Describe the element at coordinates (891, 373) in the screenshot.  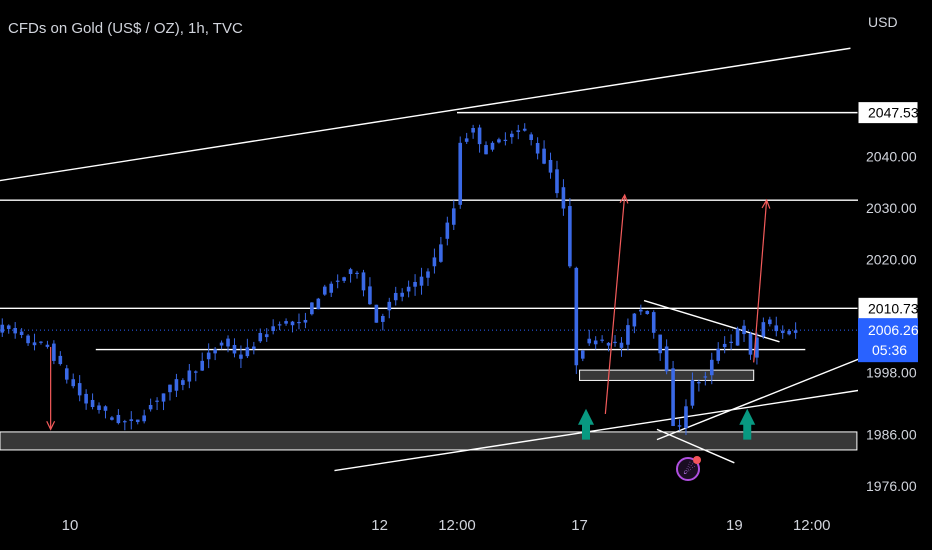
I see `y-tick-label: 1998.00` at that location.